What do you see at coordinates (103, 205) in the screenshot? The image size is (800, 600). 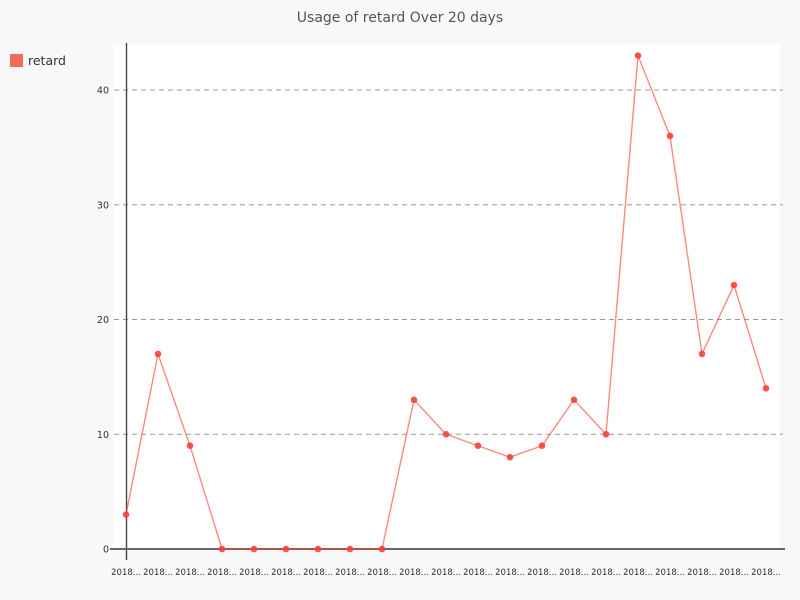 I see `y-tick-label: 30` at bounding box center [103, 205].